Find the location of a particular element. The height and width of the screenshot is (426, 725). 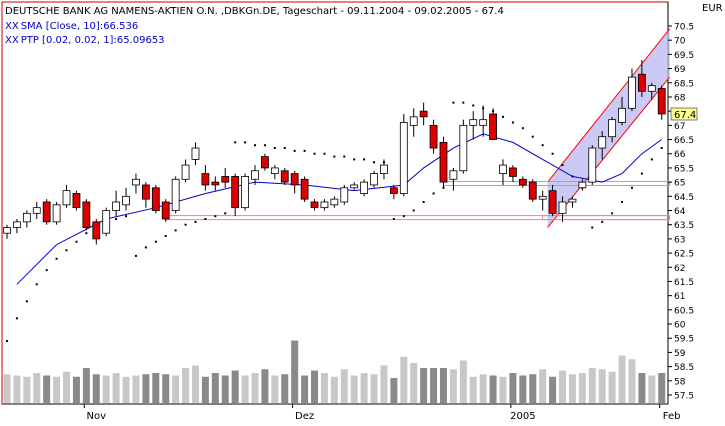

price-tick-label: 70 is located at coordinates (680, 42).